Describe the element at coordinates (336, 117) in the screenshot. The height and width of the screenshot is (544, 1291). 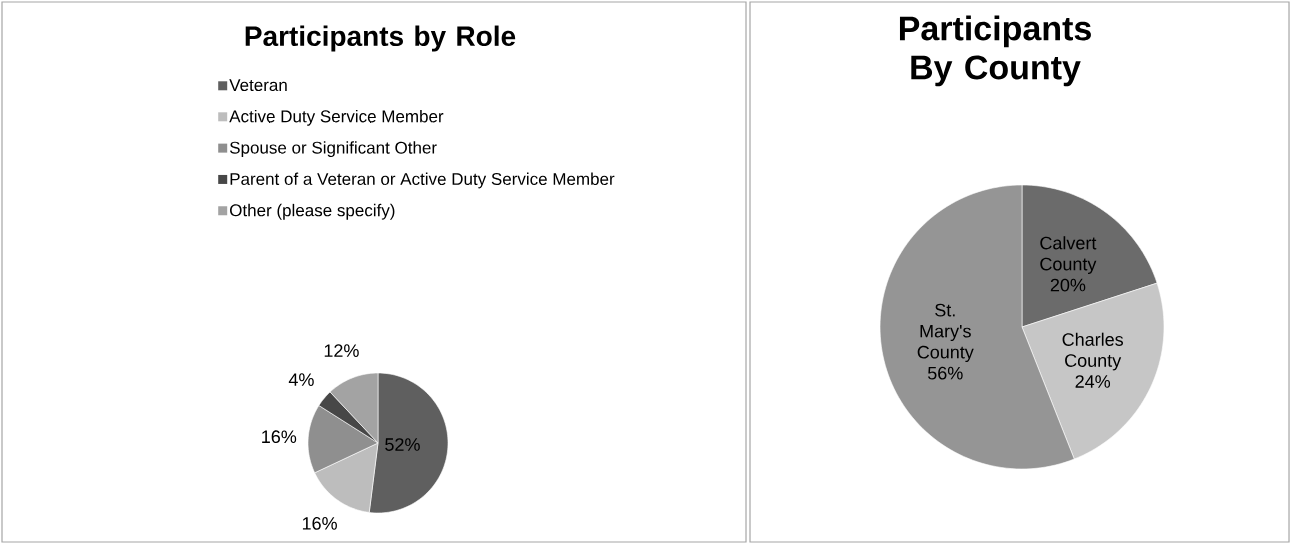
I see `legend-label: Active Duty Service Member` at that location.